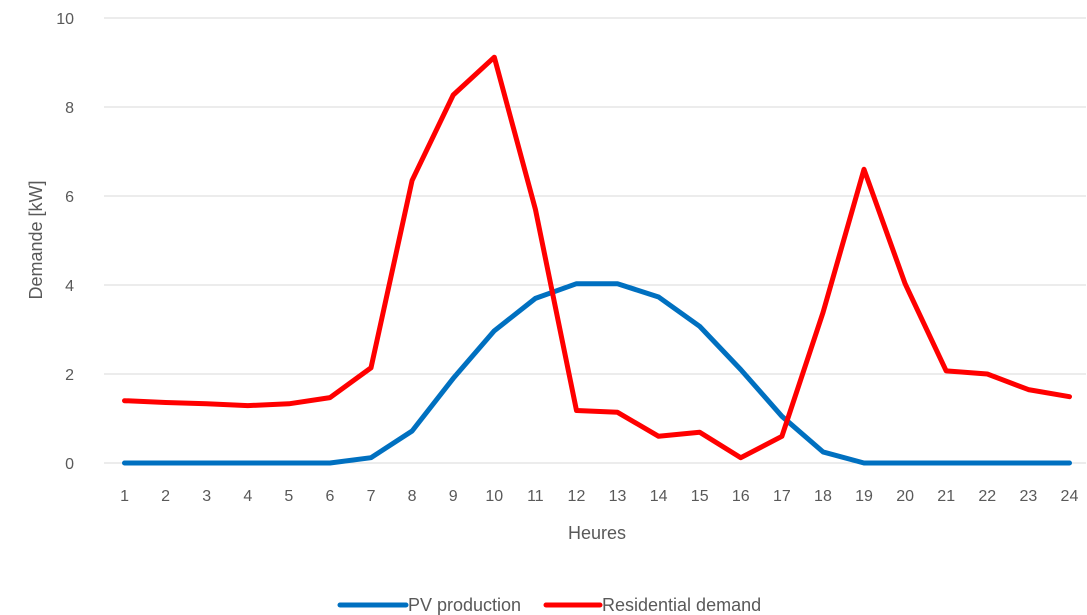 The image size is (1087, 615). I want to click on y-axis-title: Demande [kW], so click(36, 239).